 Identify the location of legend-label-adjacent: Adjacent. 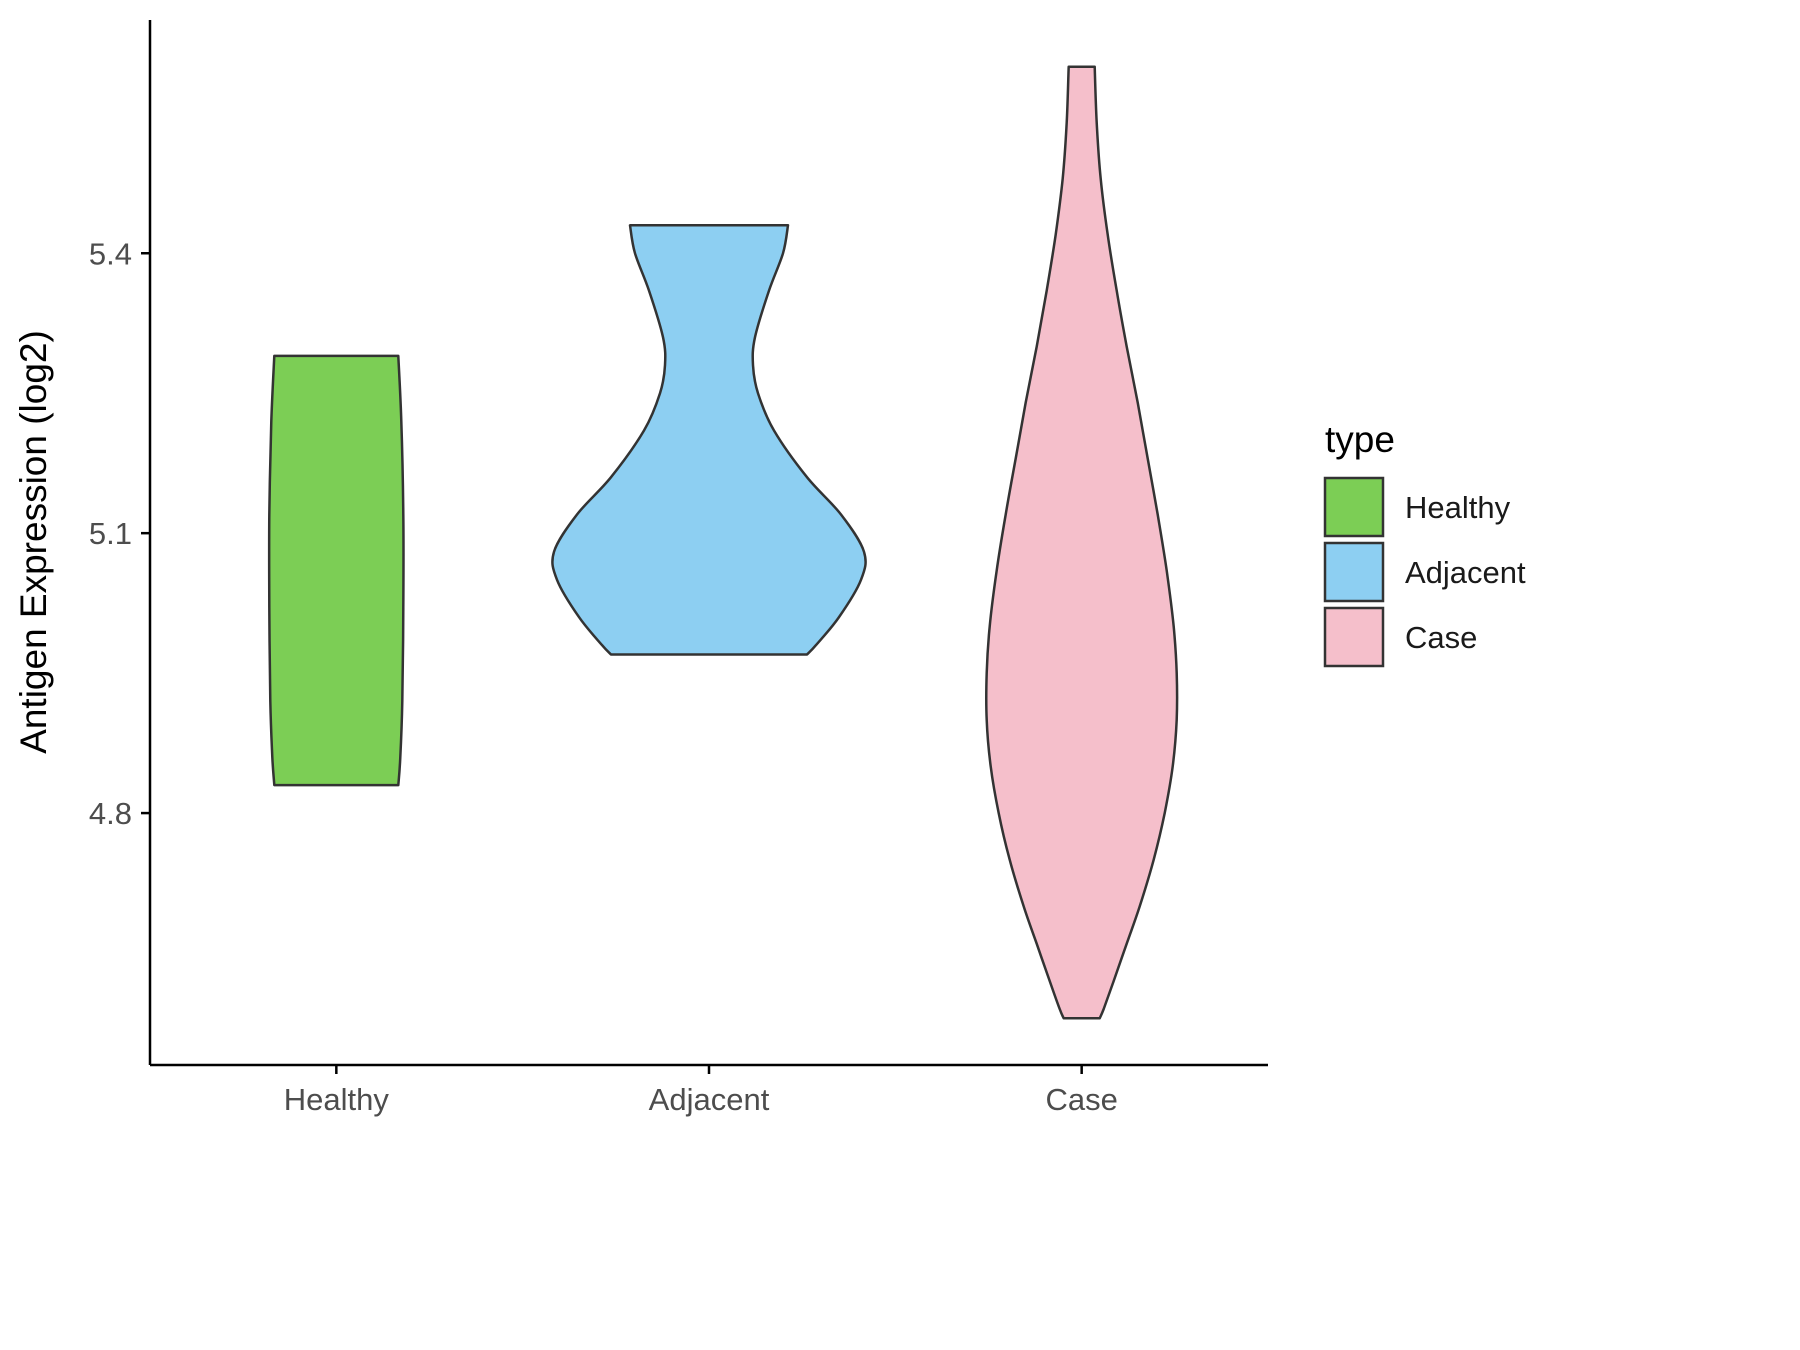
(1465, 572).